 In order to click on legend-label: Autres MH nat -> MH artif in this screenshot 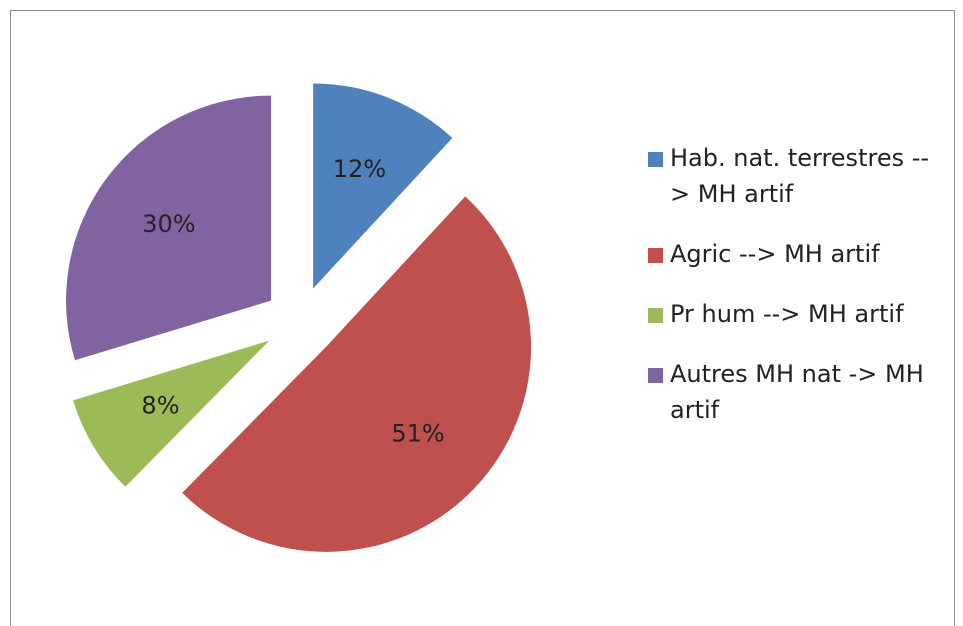, I will do `click(797, 392)`.